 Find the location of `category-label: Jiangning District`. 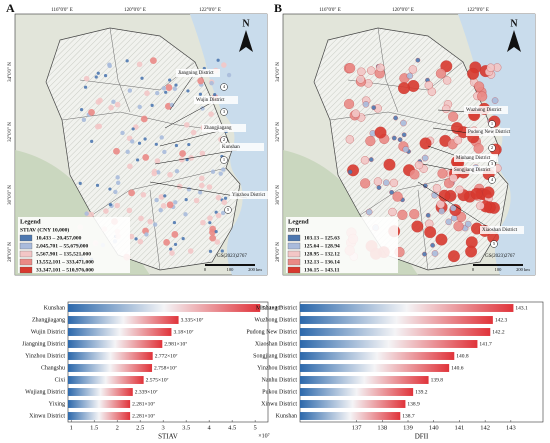

category-label: Jiangning District is located at coordinates (43, 344).